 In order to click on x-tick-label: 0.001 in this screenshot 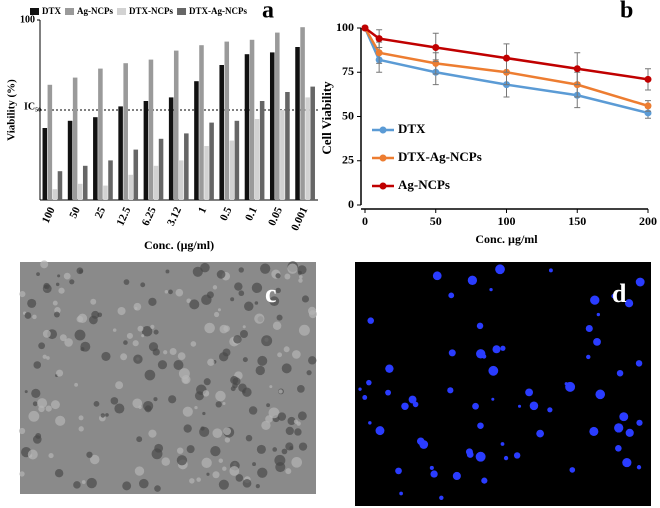, I will do `click(299, 219)`.